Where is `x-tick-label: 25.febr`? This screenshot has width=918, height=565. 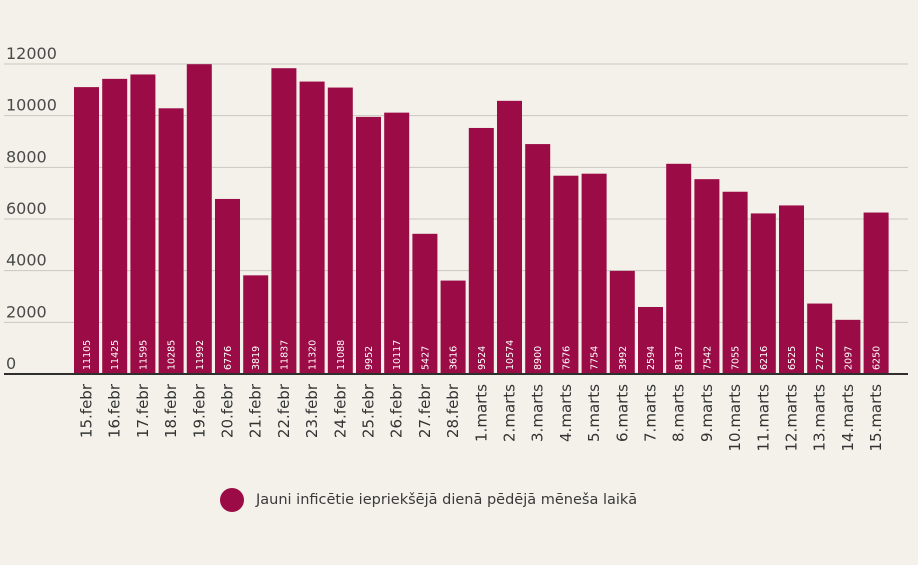 x-tick-label: 25.febr is located at coordinates (369, 410).